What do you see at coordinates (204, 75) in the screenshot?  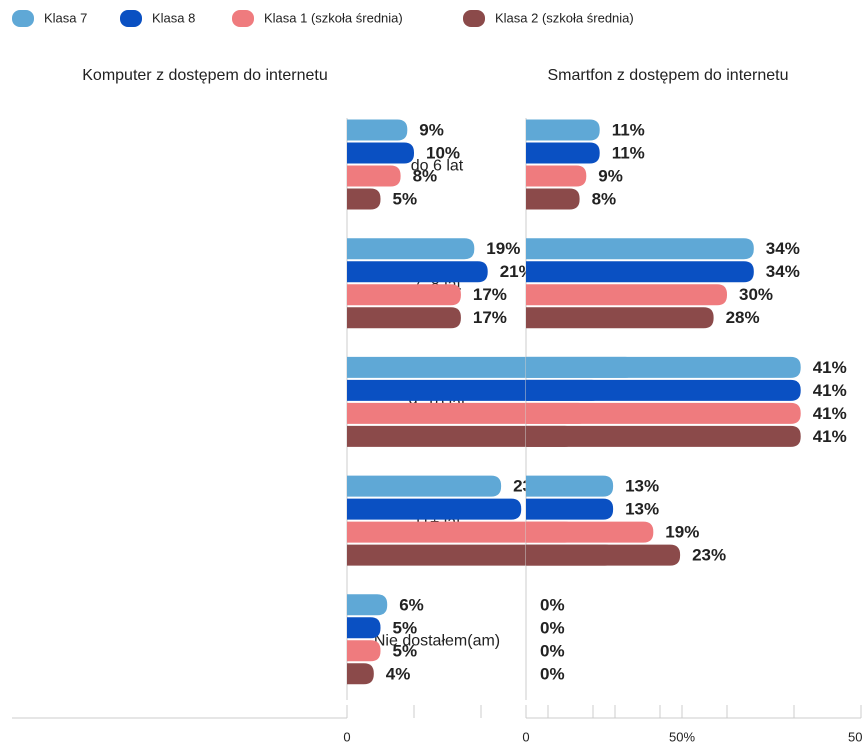 I see `panel-title: Komputer z dostępem do internetu` at bounding box center [204, 75].